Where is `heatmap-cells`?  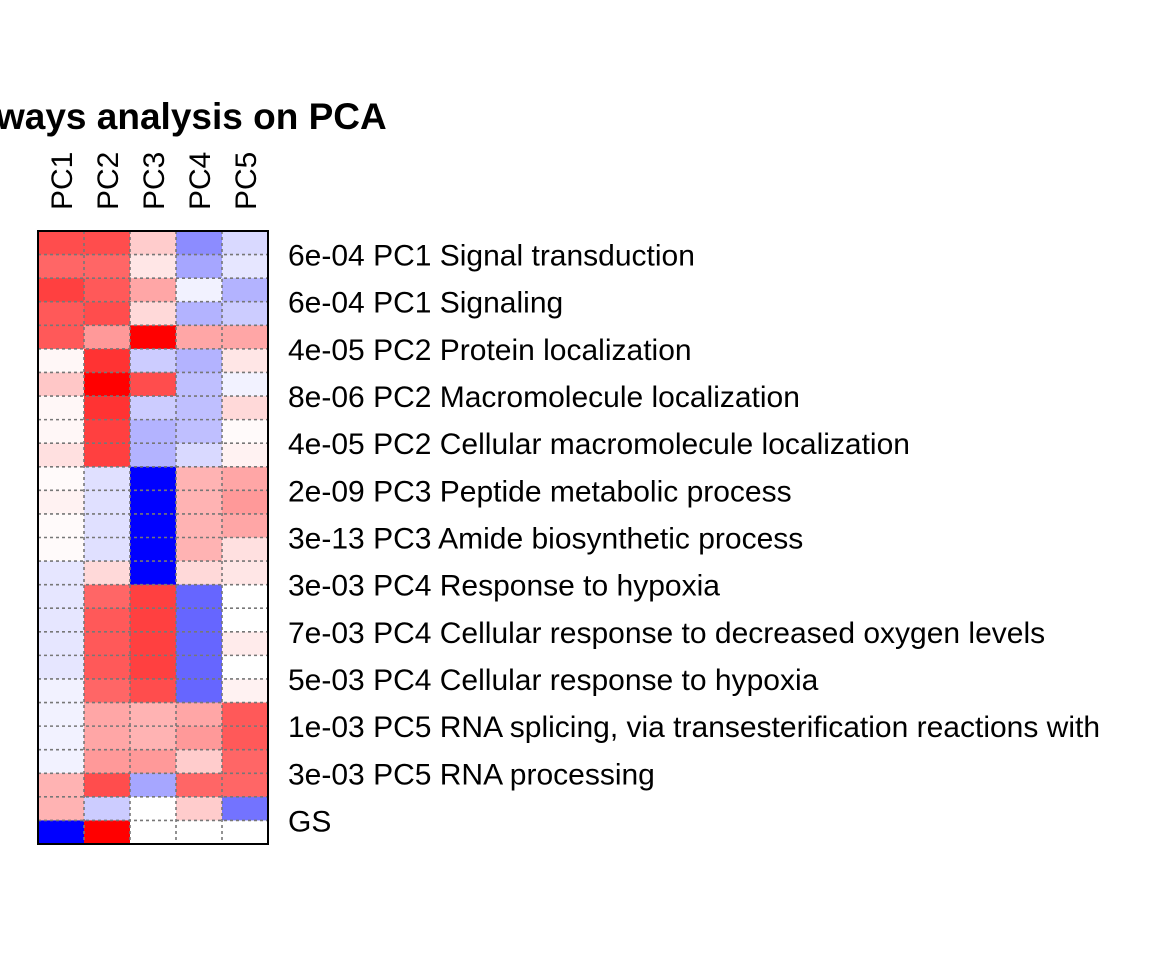 heatmap-cells is located at coordinates (153, 538).